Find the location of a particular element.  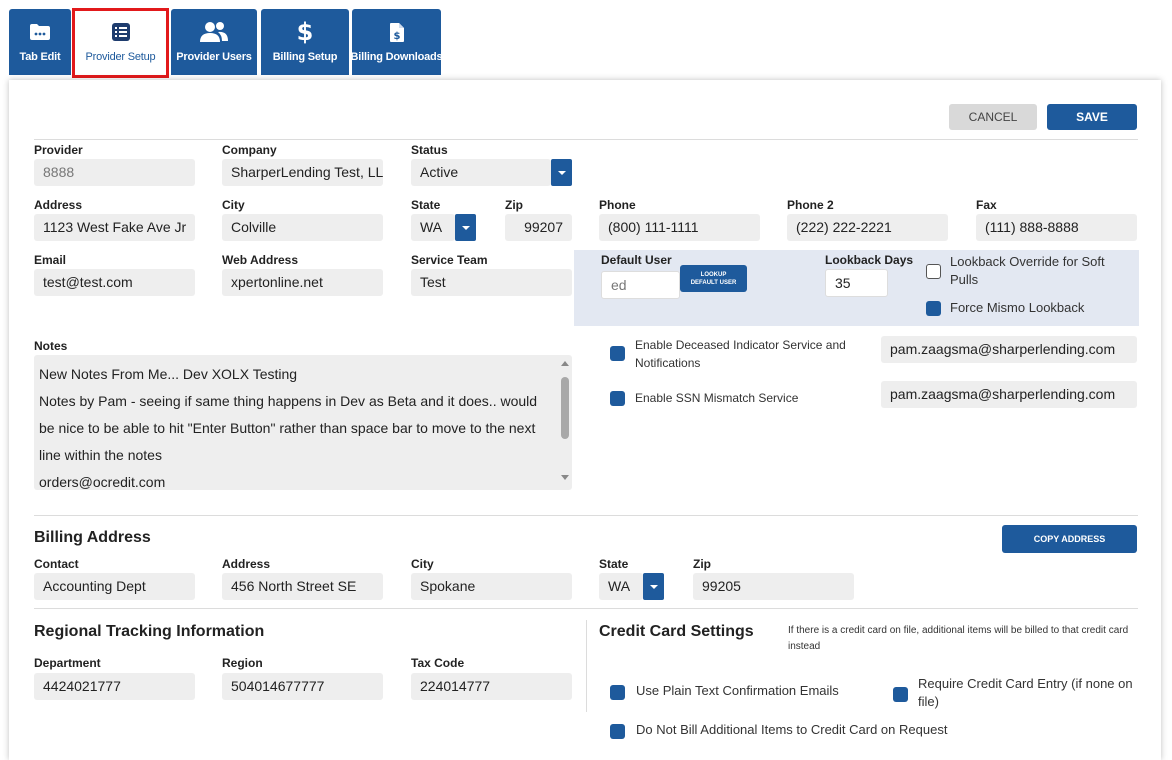

notes-scroll-thumb is located at coordinates (565, 408).